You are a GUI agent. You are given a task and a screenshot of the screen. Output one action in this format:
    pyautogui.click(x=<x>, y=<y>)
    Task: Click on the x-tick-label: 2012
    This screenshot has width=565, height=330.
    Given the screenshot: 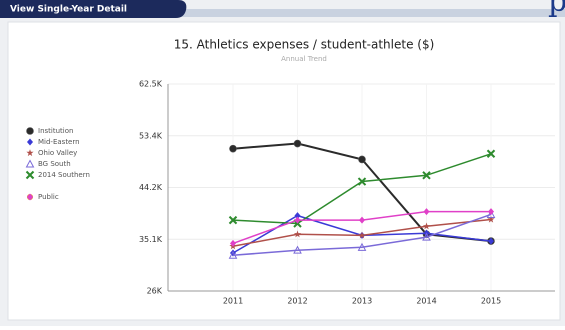 What is the action you would take?
    pyautogui.click(x=297, y=301)
    